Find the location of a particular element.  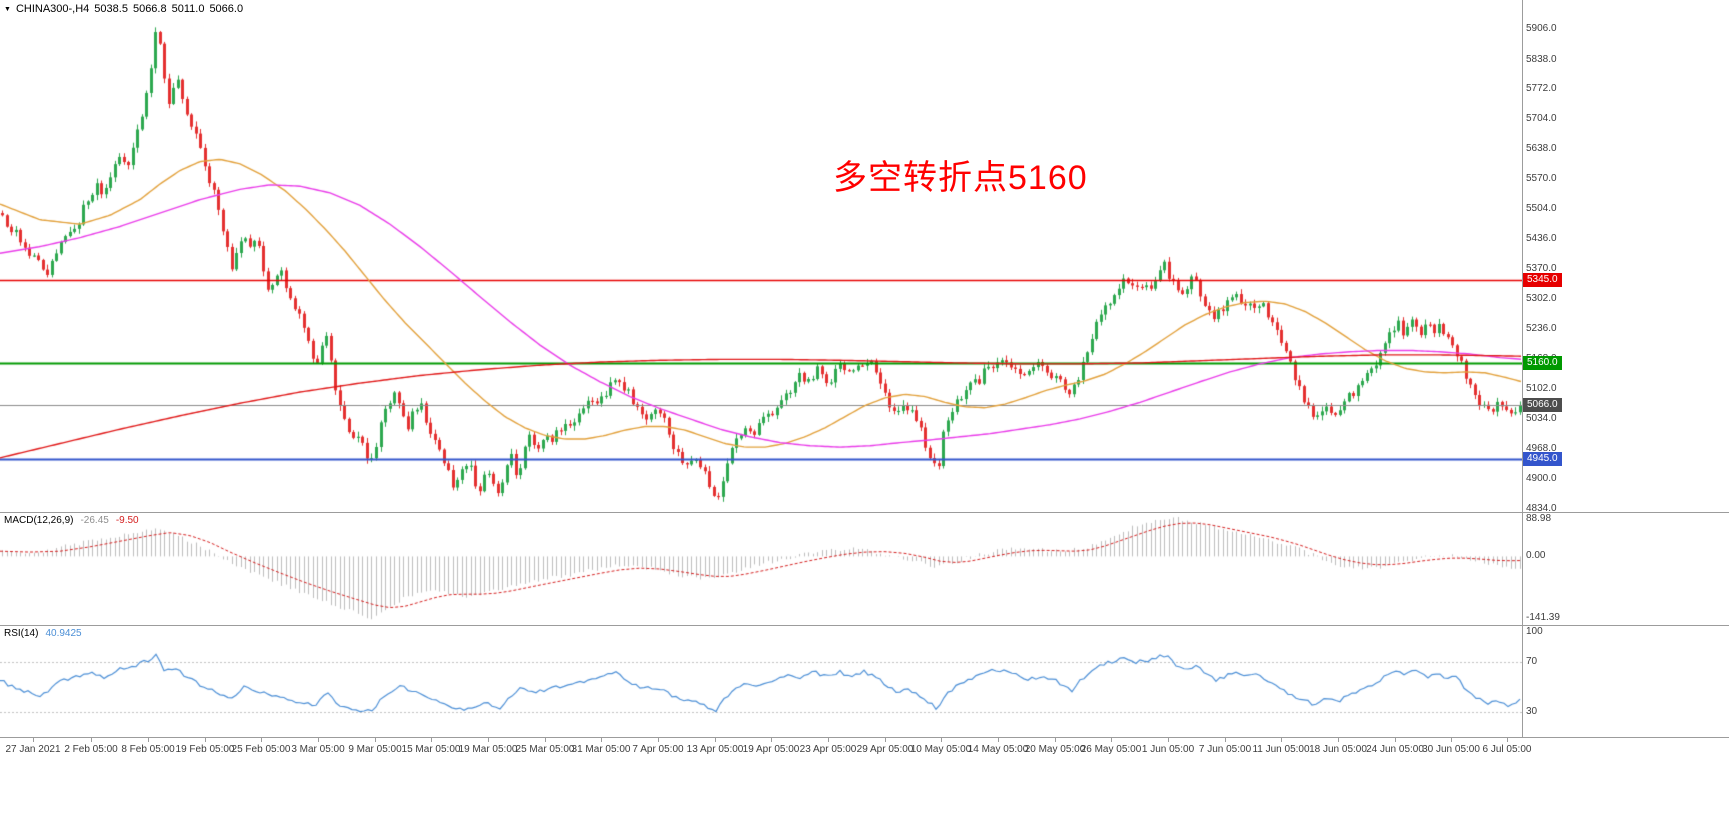

hline-badge-pivot: 5160.0 is located at coordinates (1542, 362).